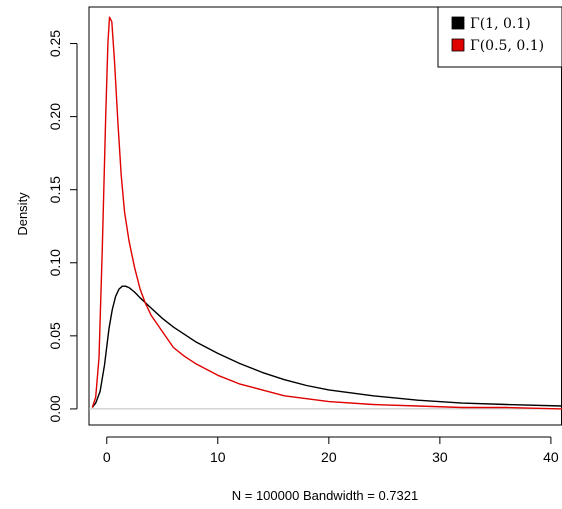 The width and height of the screenshot is (562, 509). I want to click on y-tick-label: 0.20, so click(55, 116).